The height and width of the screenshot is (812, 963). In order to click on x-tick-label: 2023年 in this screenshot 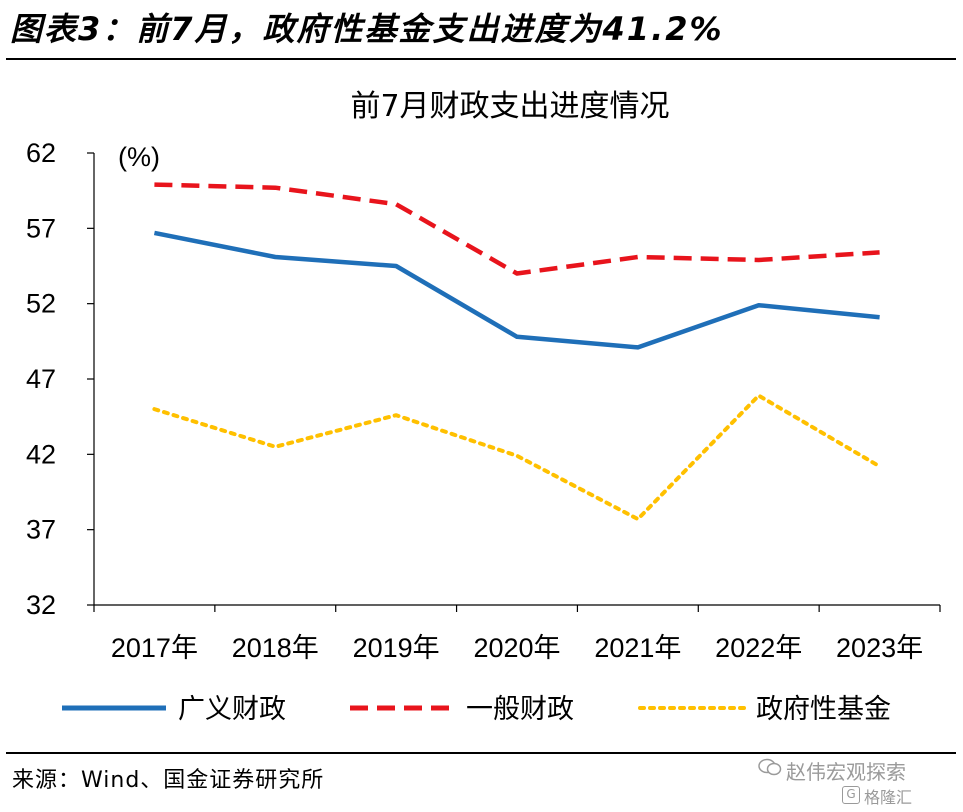, I will do `click(879, 648)`.